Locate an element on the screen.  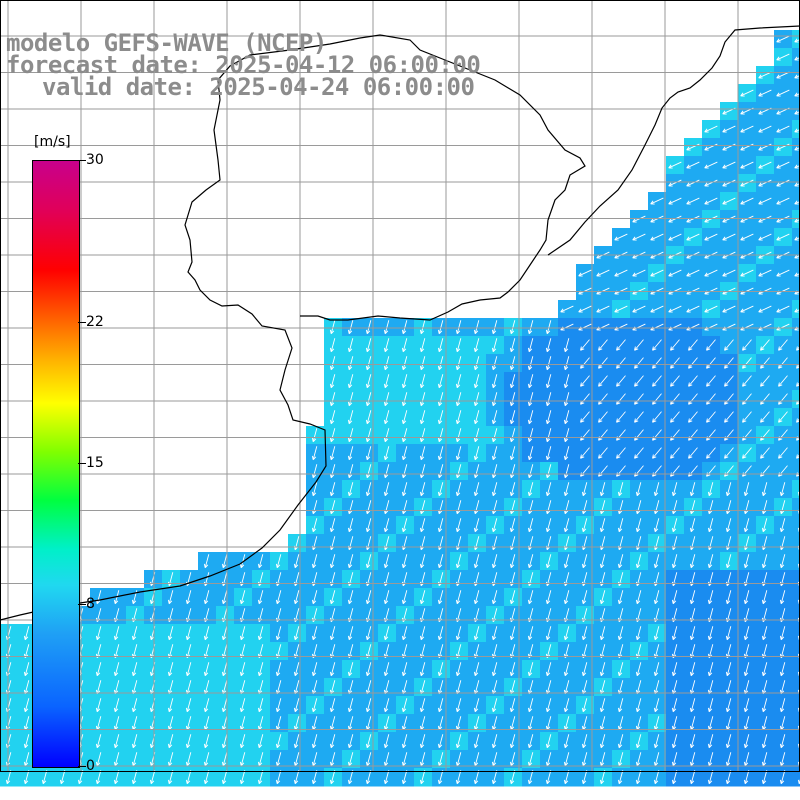
colorbar-tick-label: 22 is located at coordinates (95, 321).